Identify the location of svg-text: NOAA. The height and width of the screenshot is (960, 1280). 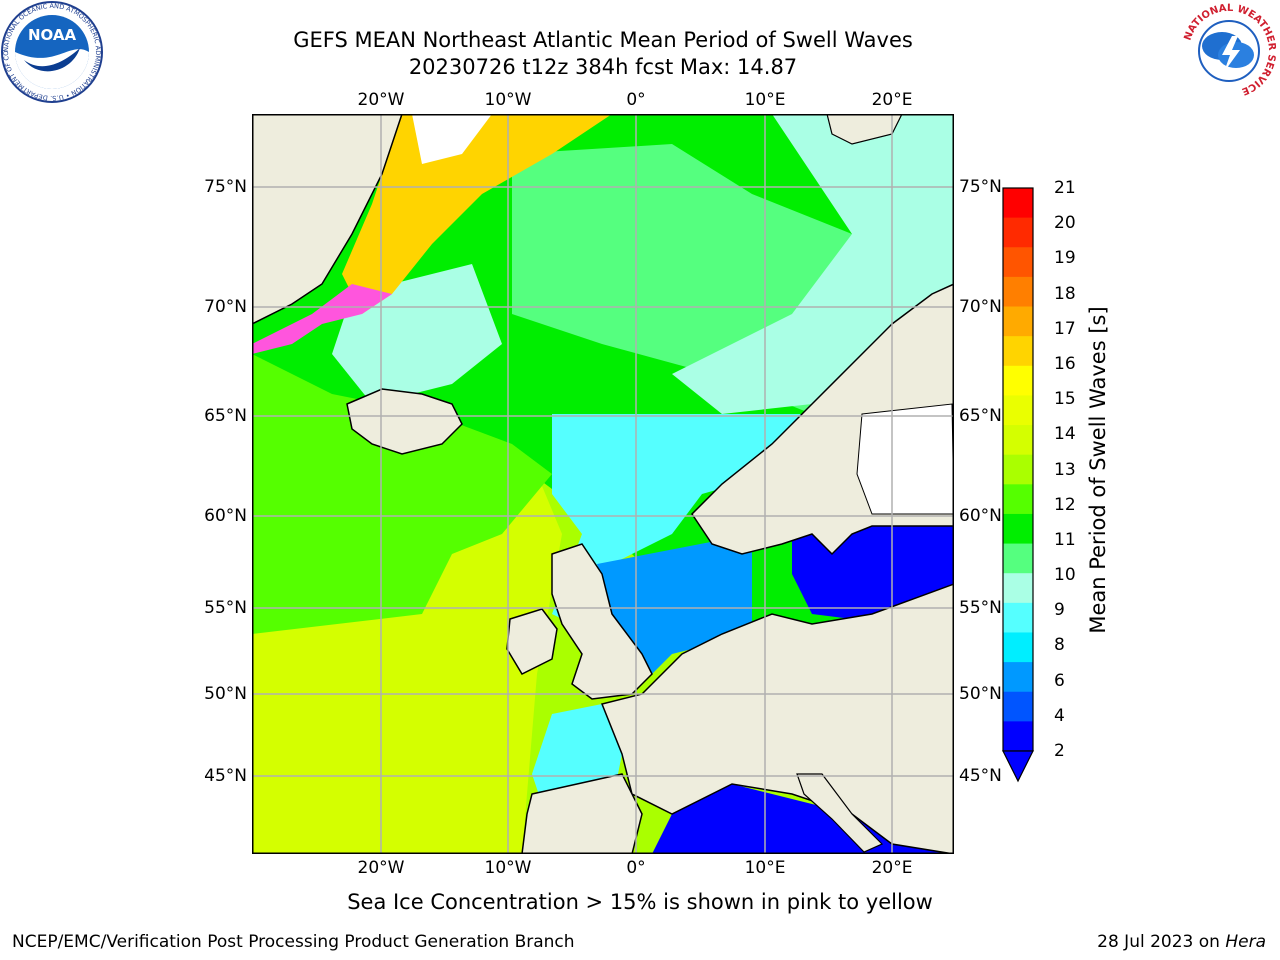
(52, 35).